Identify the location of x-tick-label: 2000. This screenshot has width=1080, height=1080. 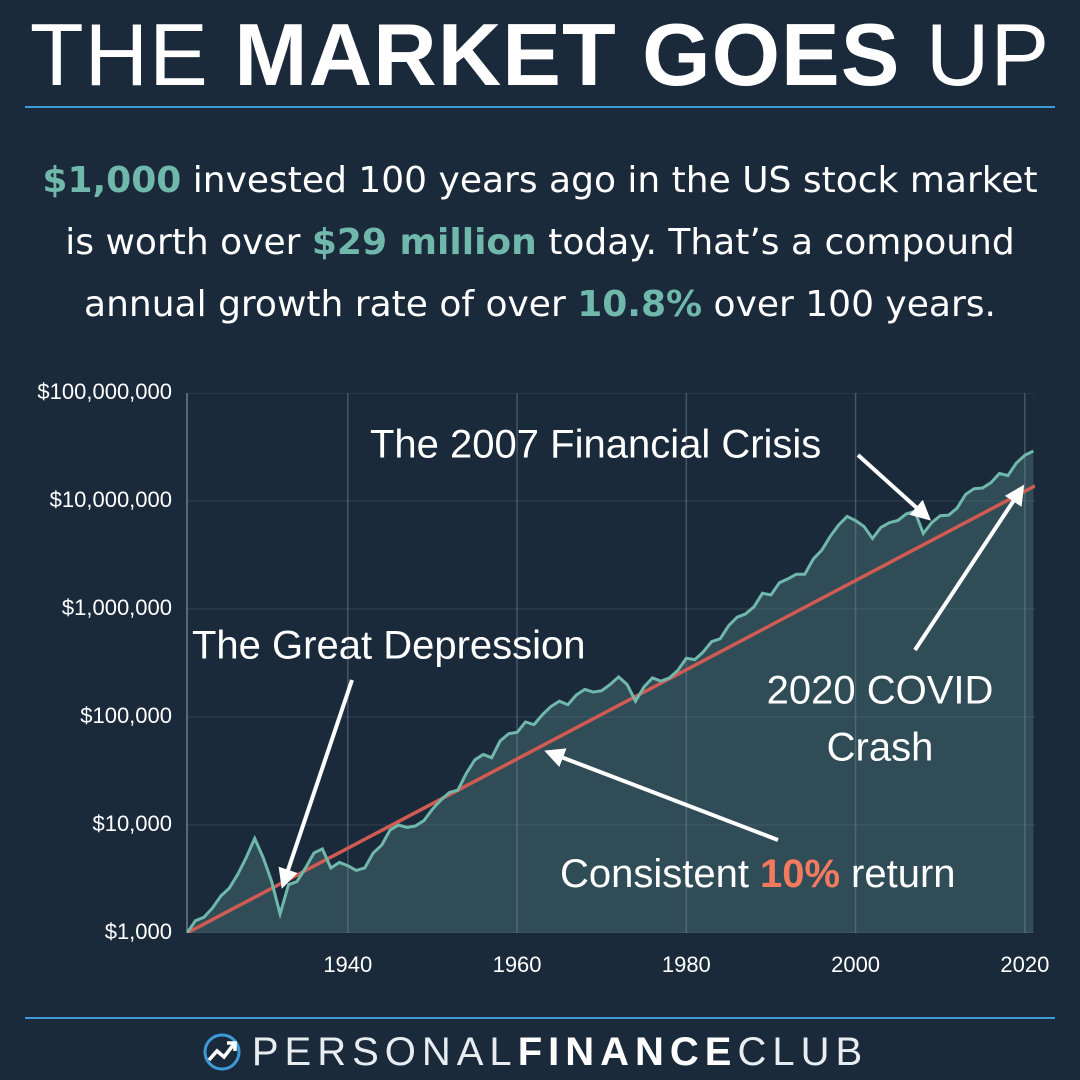
(855, 964).